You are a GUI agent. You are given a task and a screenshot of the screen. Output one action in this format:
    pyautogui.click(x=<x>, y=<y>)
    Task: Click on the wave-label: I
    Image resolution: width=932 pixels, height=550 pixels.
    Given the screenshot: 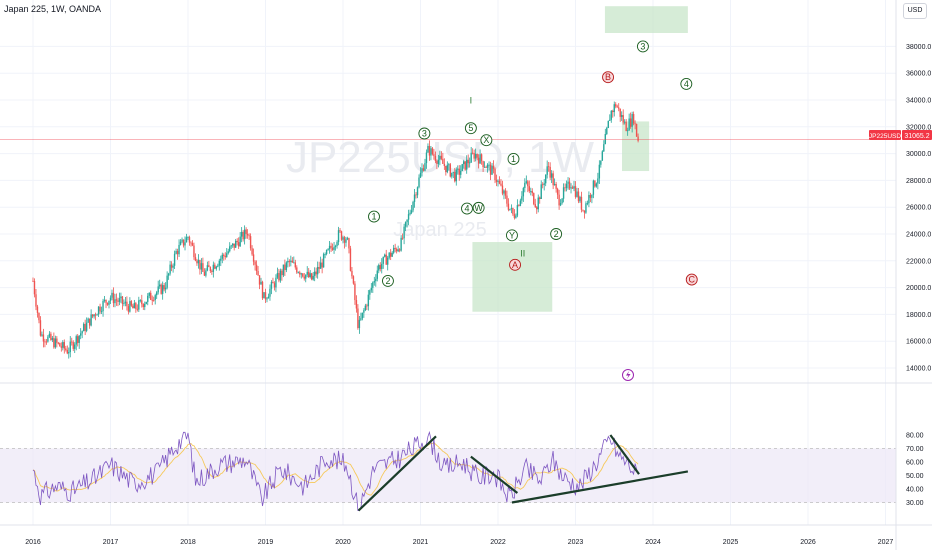 What is the action you would take?
    pyautogui.click(x=471, y=101)
    